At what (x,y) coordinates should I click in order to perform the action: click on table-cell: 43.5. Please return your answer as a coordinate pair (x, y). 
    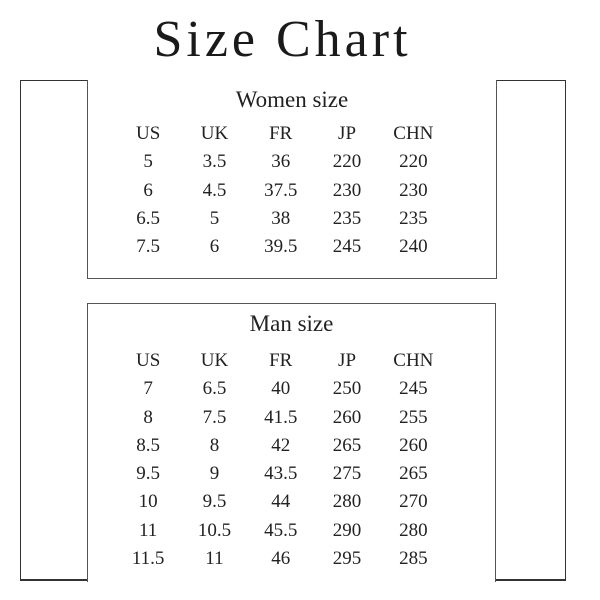
    Looking at the image, I should click on (281, 474).